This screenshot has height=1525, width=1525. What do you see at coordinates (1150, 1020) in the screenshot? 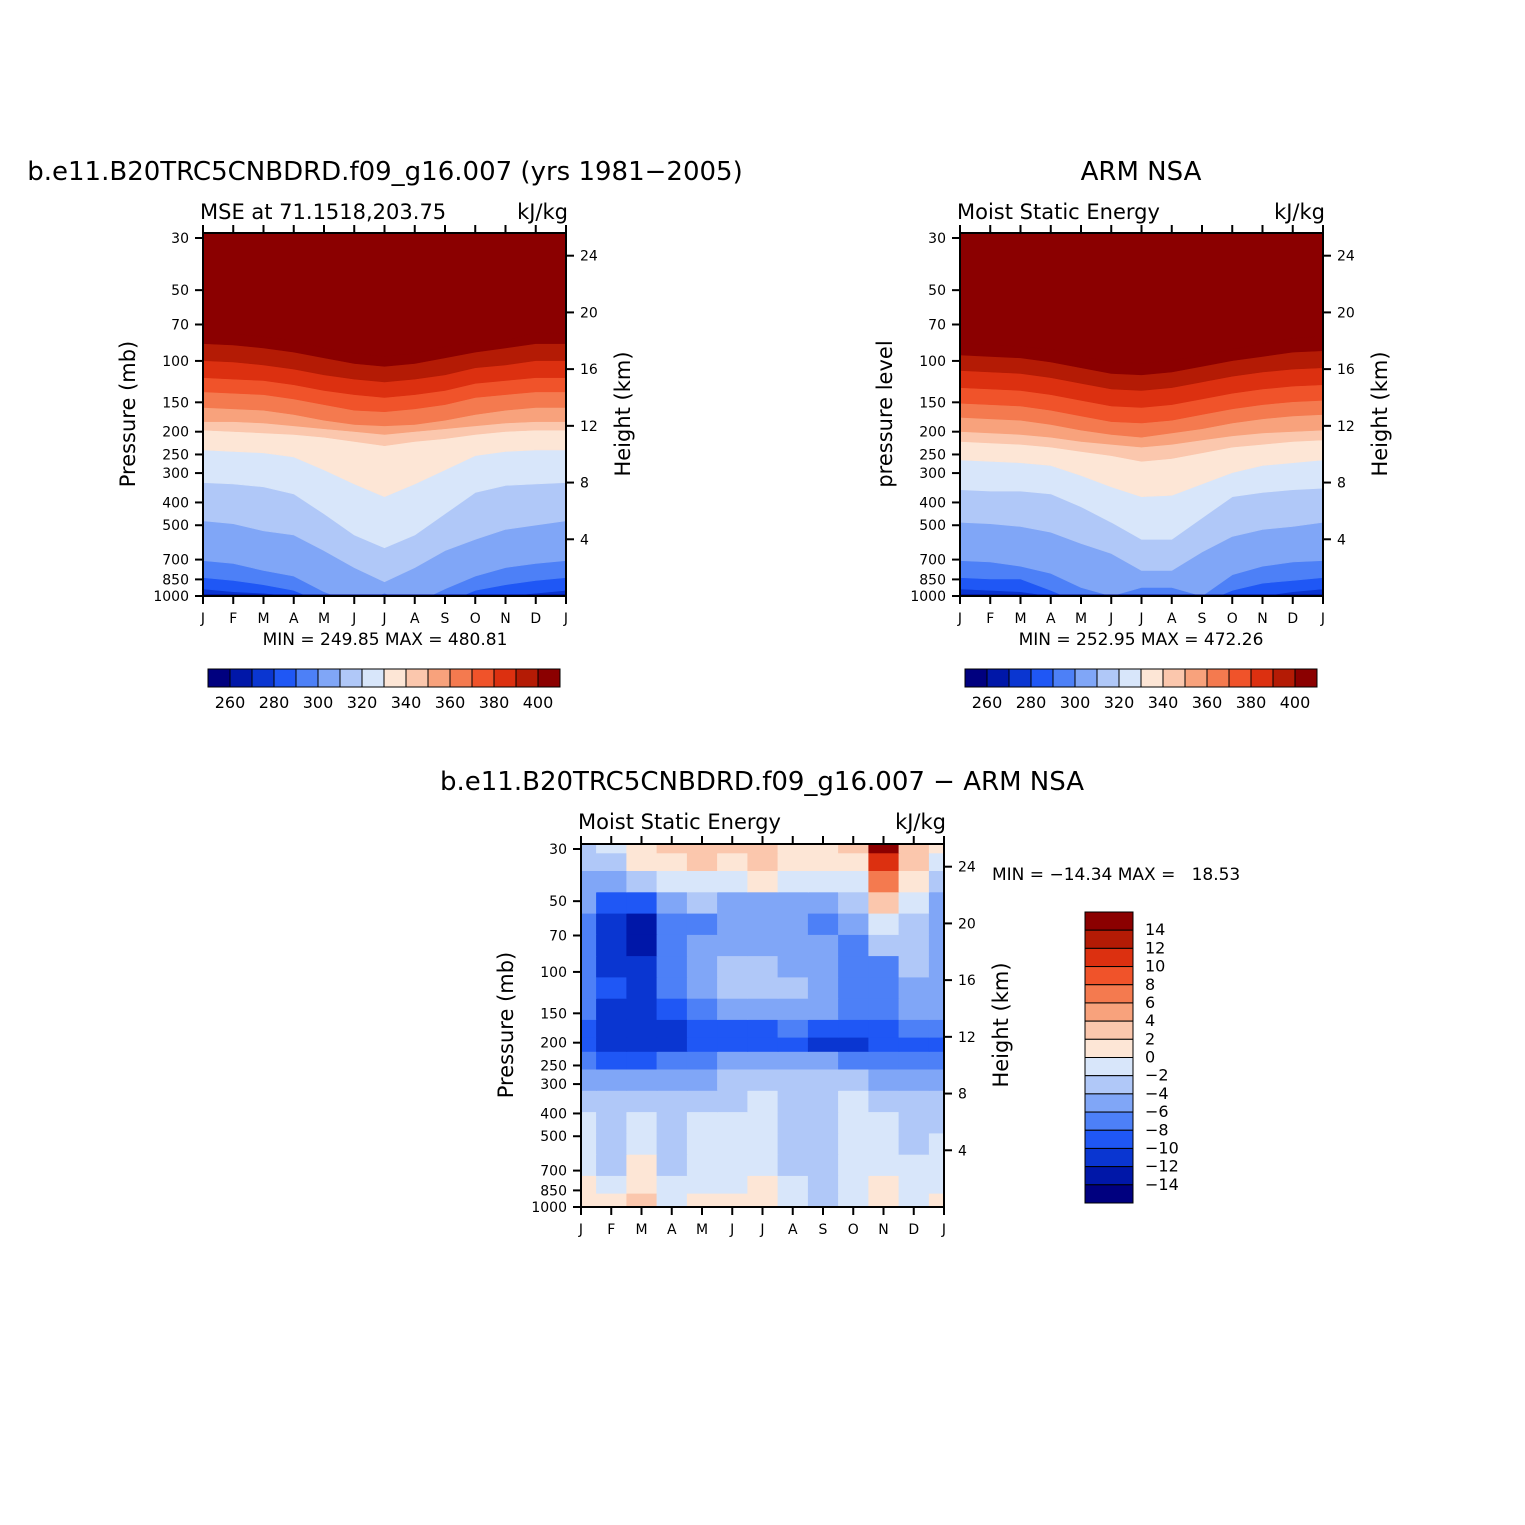
I see `colorbar-tick-label: 4` at bounding box center [1150, 1020].